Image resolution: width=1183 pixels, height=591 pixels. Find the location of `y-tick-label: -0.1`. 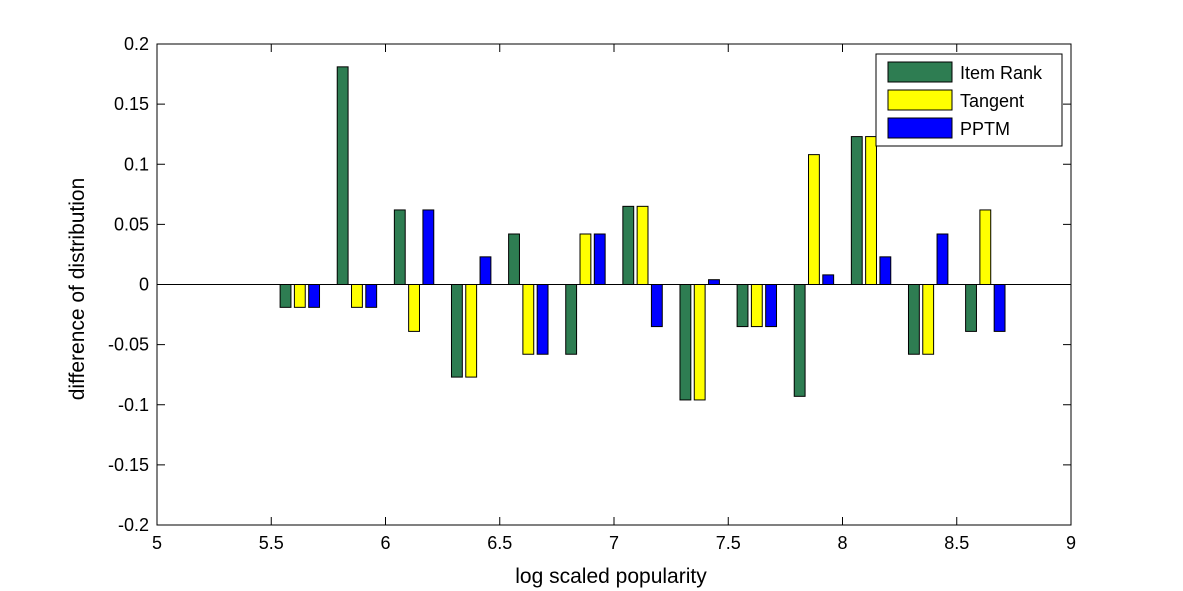

y-tick-label: -0.1 is located at coordinates (133, 405).